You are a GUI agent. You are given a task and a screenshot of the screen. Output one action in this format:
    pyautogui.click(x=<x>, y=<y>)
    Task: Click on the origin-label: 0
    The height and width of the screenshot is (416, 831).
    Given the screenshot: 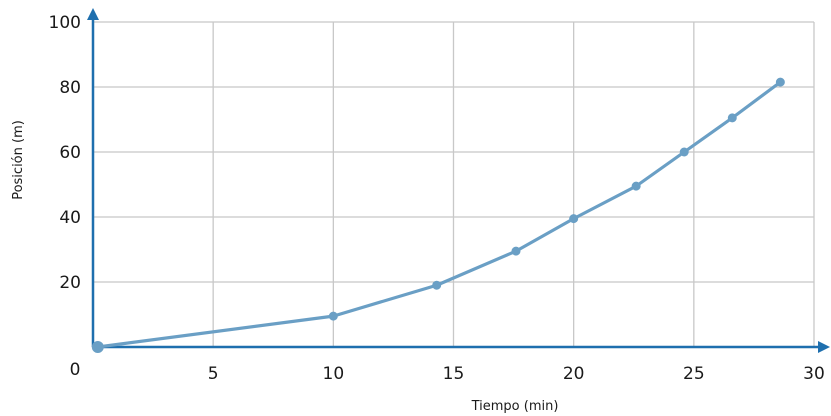 What is the action you would take?
    pyautogui.click(x=75, y=370)
    